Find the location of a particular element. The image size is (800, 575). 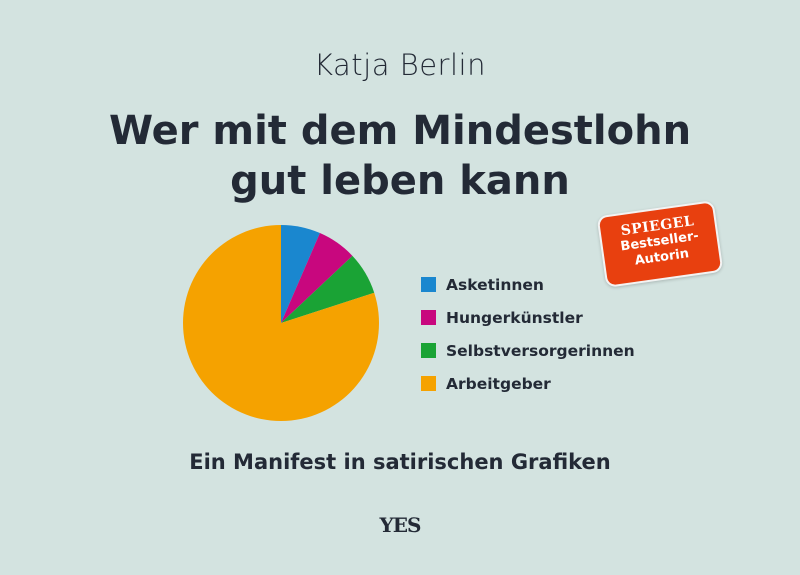

publisher-logo: YES is located at coordinates (400, 525).